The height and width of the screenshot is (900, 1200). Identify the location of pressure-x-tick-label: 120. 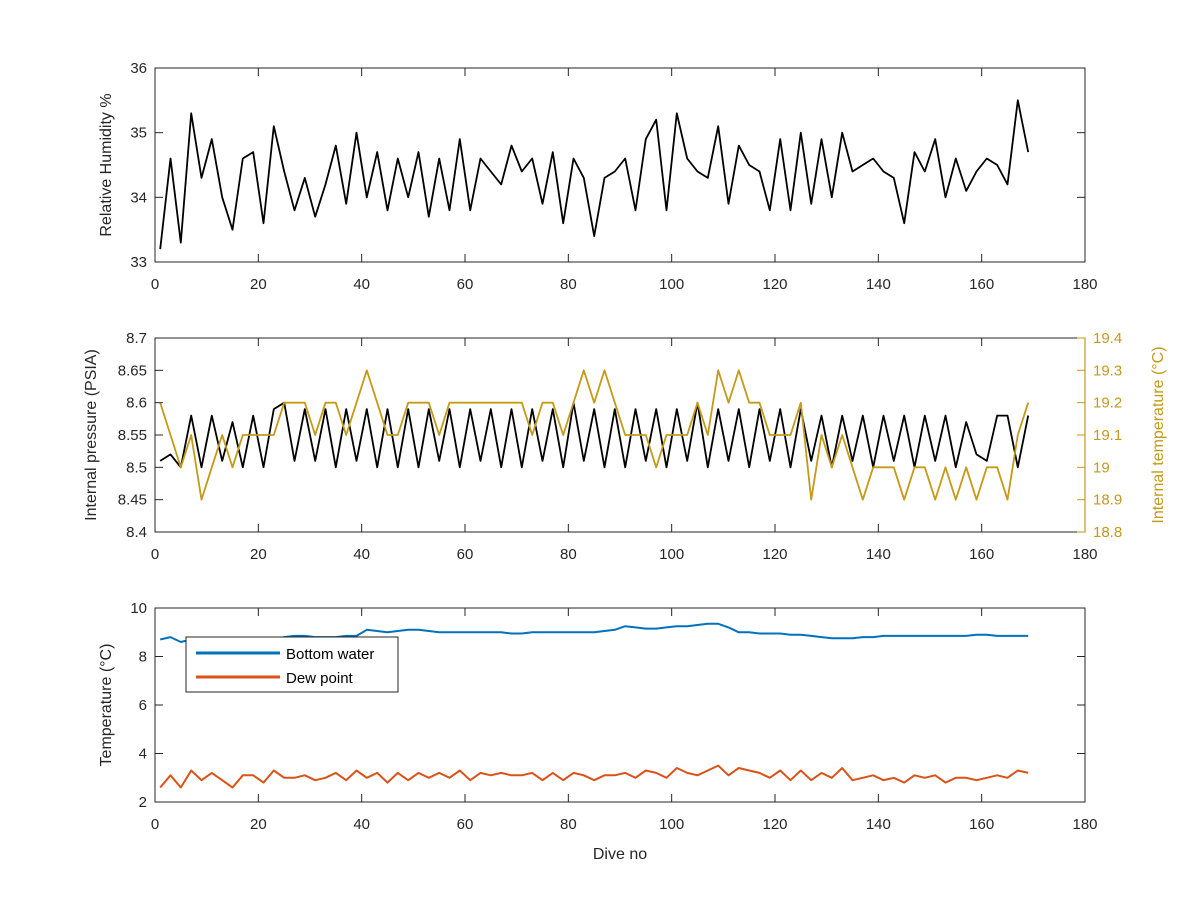
(774, 554).